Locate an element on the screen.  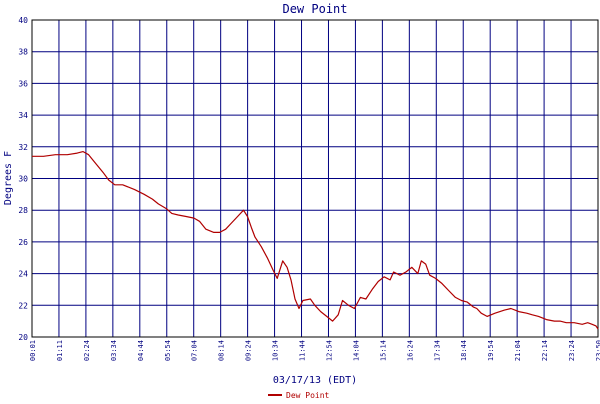
y-tick-label: 34 is located at coordinates (23, 115).